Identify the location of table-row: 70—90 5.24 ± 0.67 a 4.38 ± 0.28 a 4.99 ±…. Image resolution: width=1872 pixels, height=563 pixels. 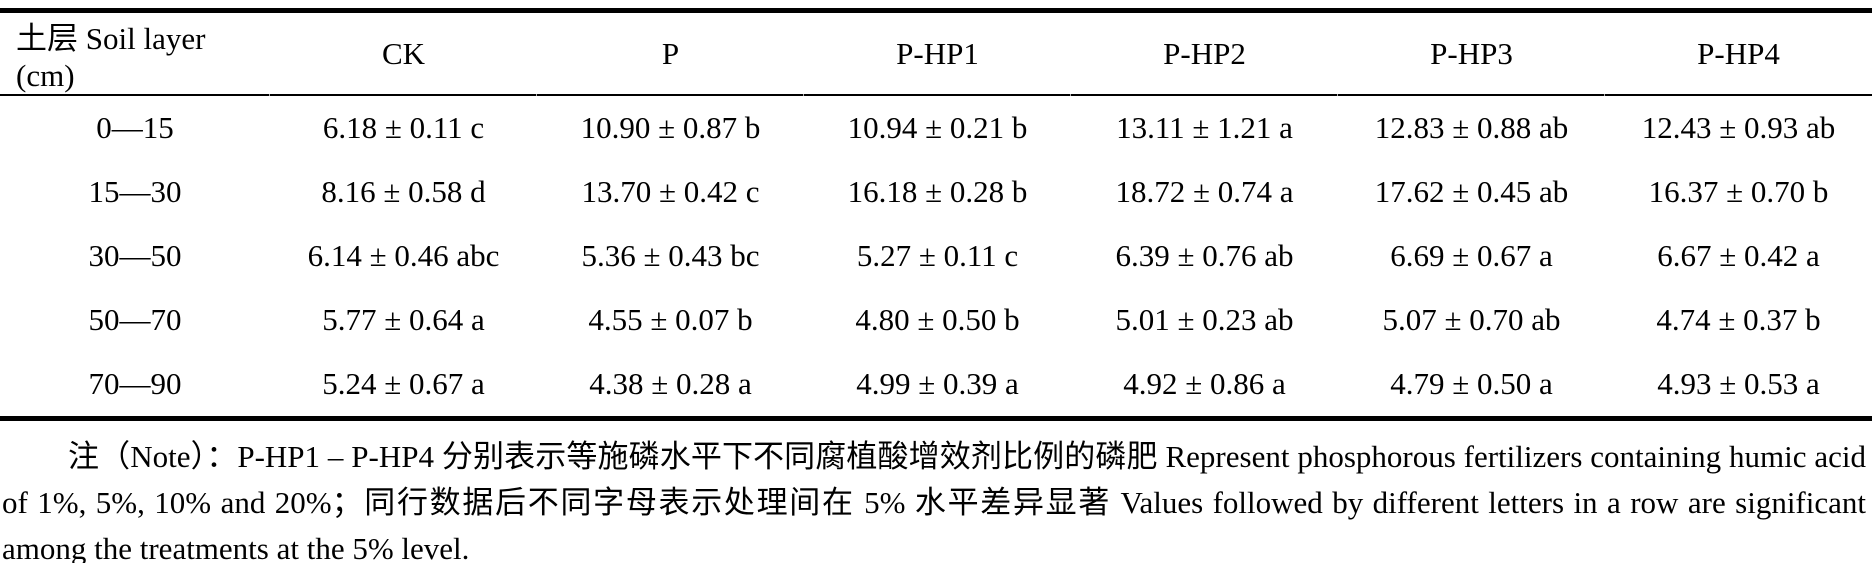
(936, 385).